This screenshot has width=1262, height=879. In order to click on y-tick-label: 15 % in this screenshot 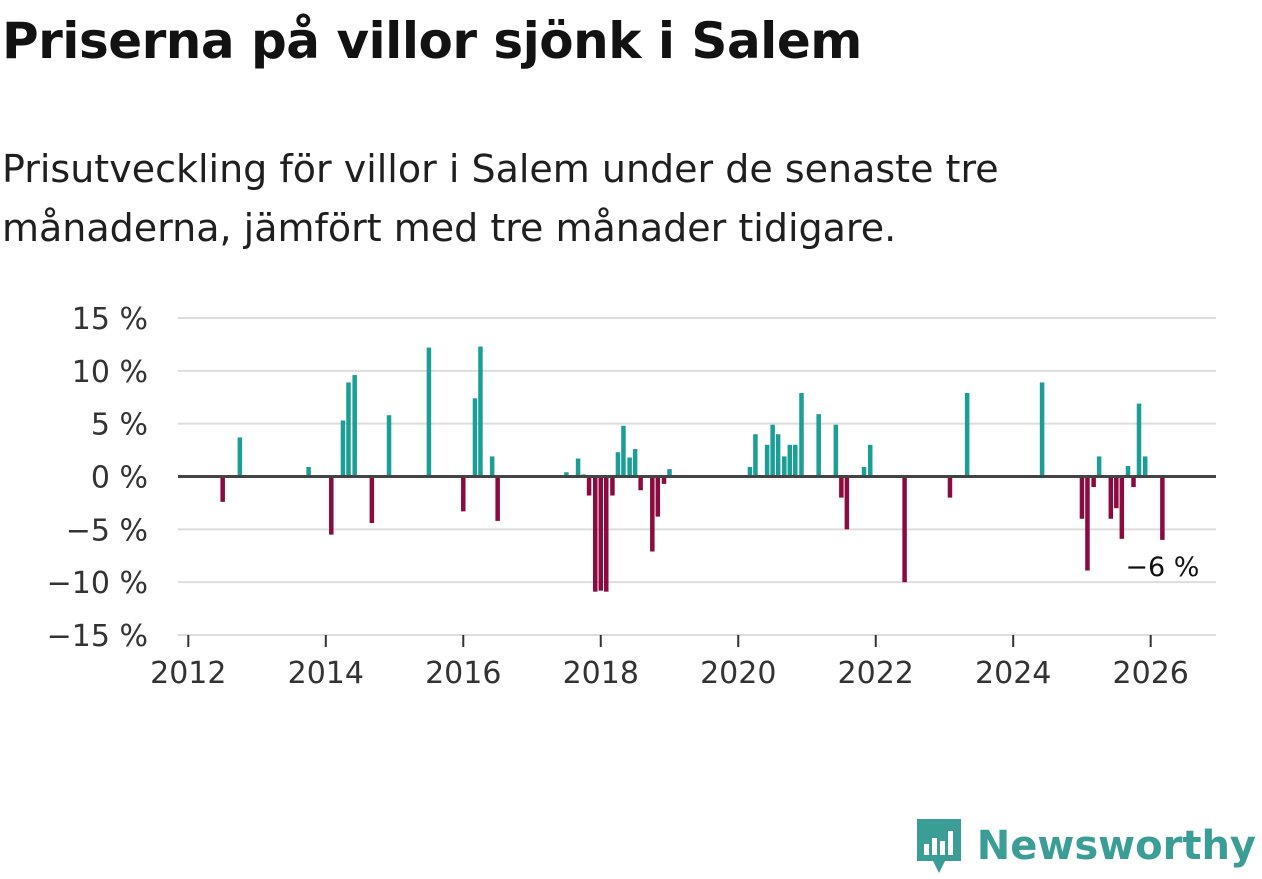, I will do `click(110, 319)`.